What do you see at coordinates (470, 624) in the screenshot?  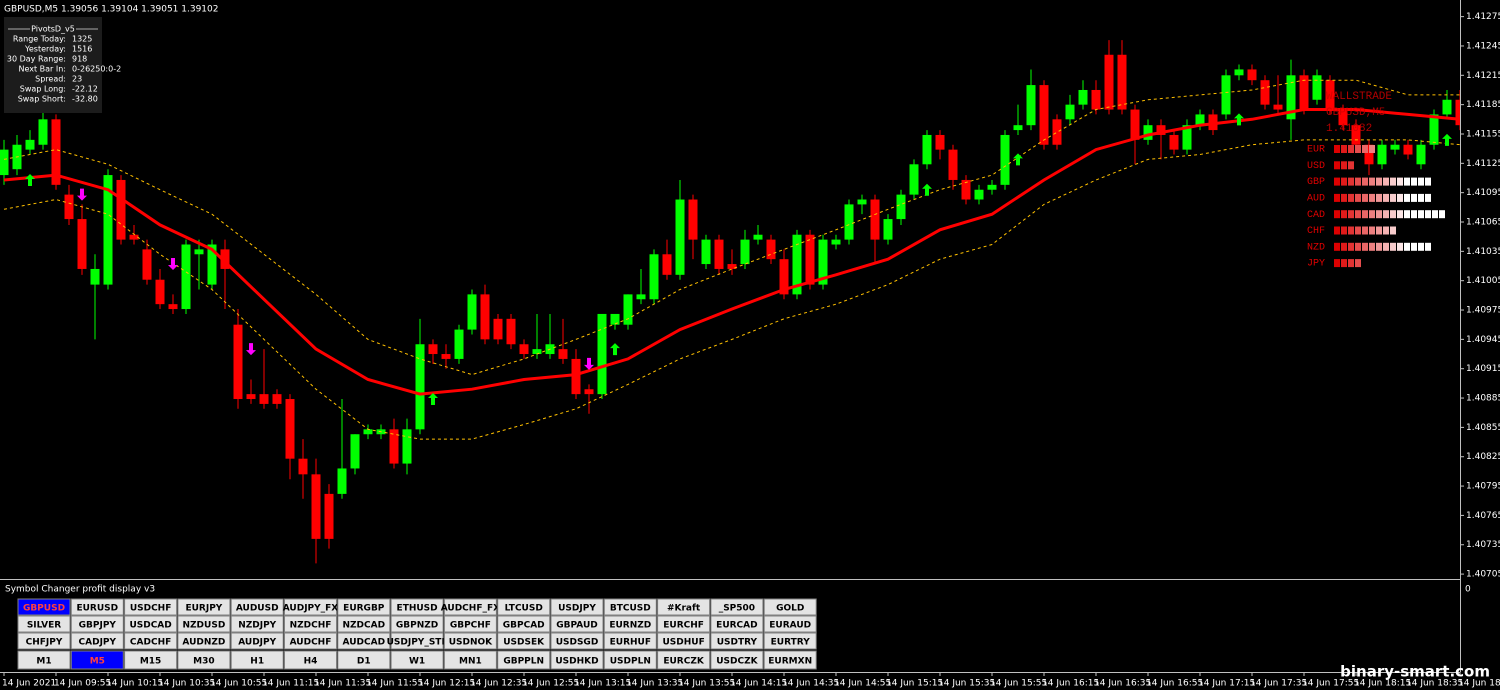 I see `symbol-button: GBPCHF` at bounding box center [470, 624].